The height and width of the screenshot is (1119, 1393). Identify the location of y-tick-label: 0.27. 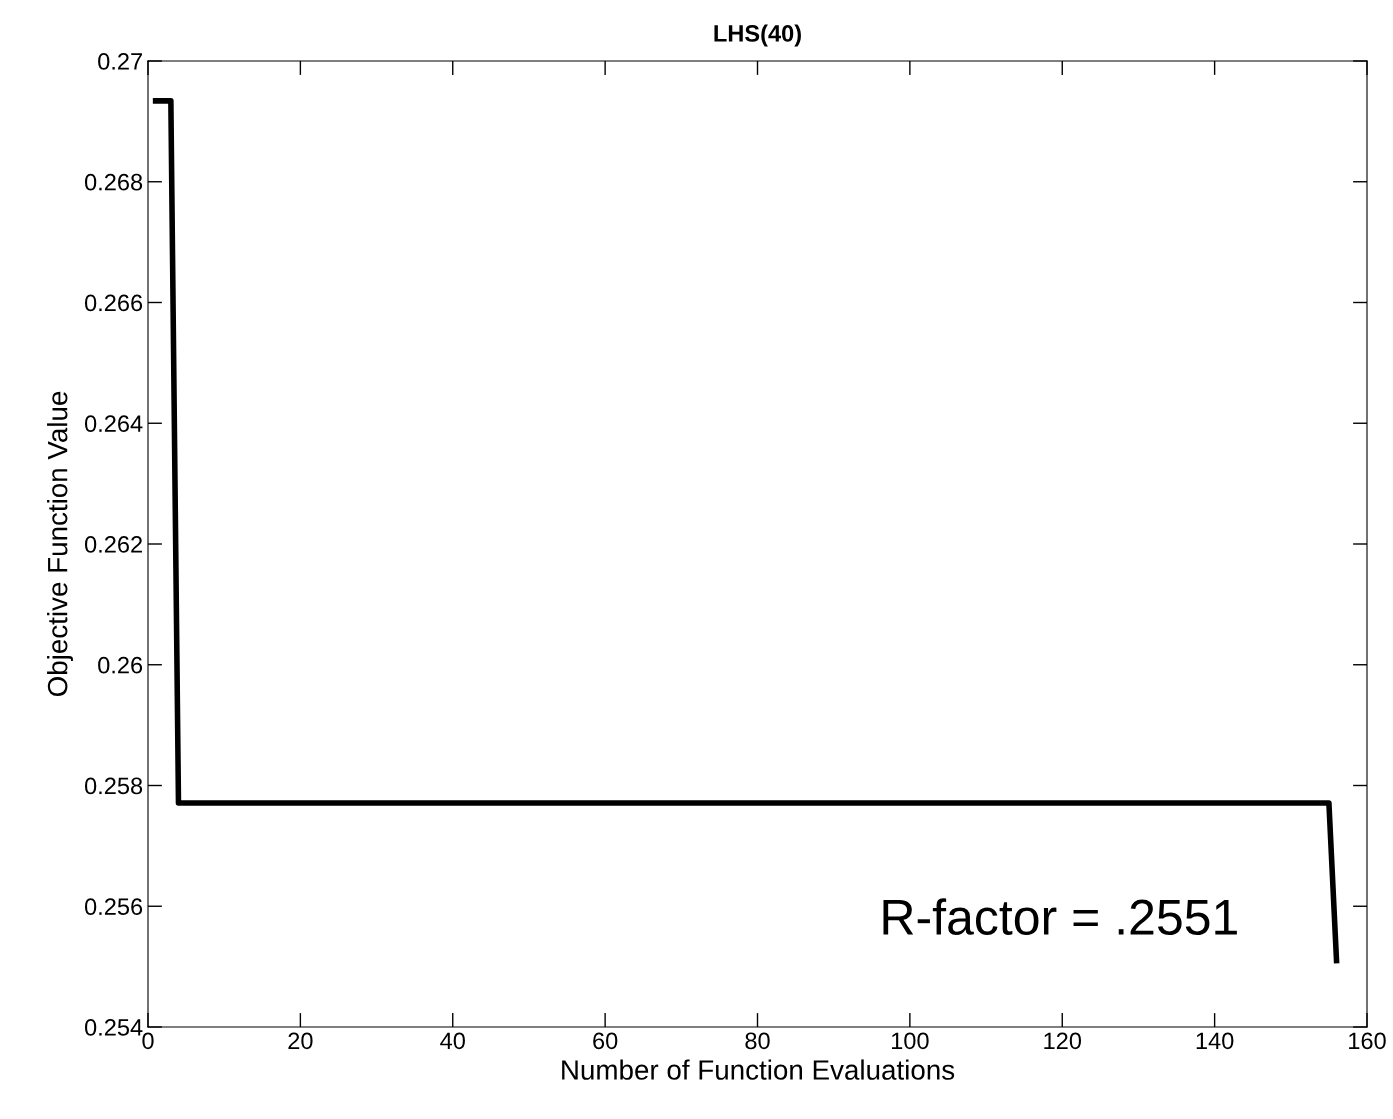
(120, 61).